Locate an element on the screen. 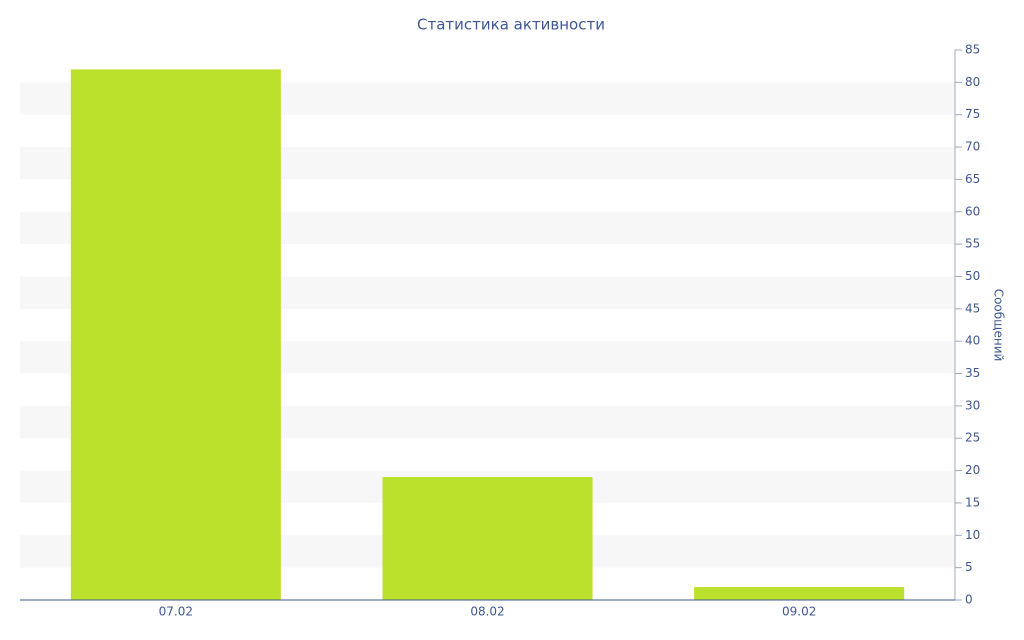 This screenshot has height=640, width=1024. y-tick-label: 55 is located at coordinates (972, 244).